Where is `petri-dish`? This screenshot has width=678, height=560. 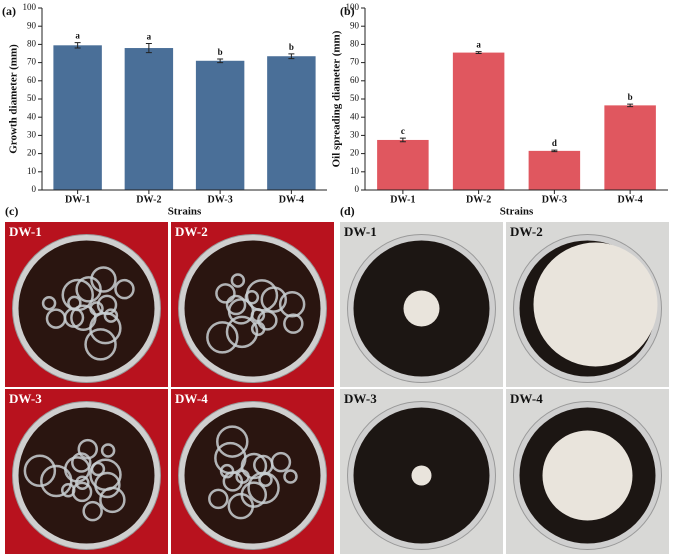 petri-dish is located at coordinates (252, 475).